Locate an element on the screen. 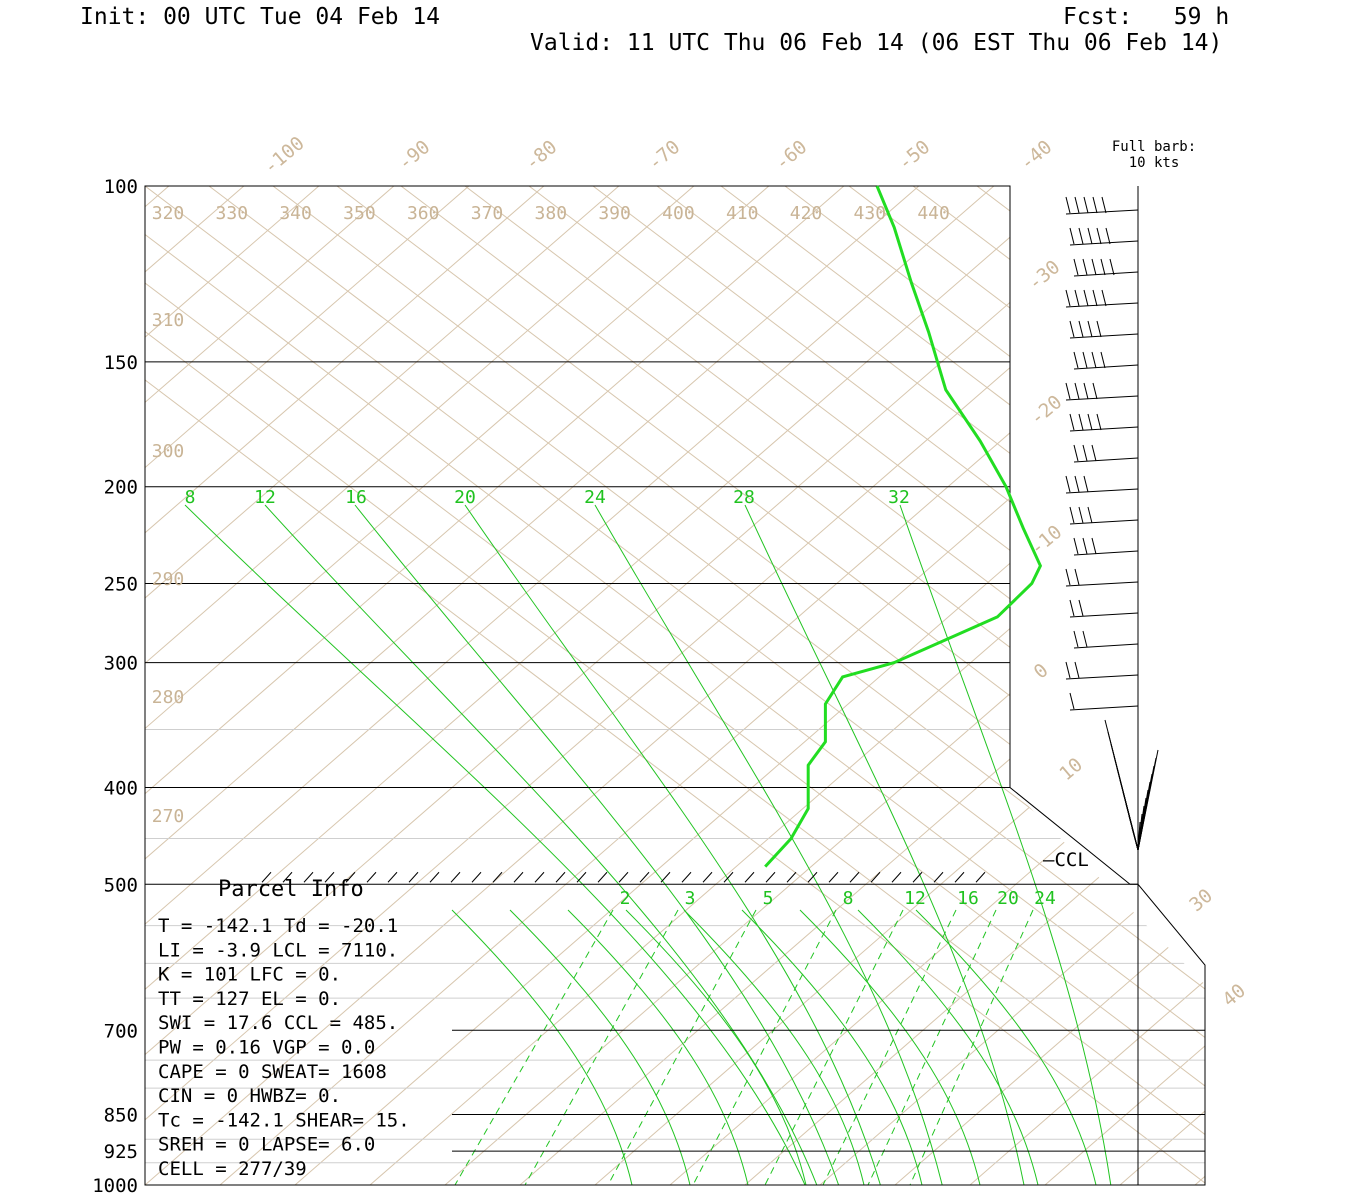 This screenshot has height=1200, width=1350. mixing-ratio-label: 2 is located at coordinates (625, 898).